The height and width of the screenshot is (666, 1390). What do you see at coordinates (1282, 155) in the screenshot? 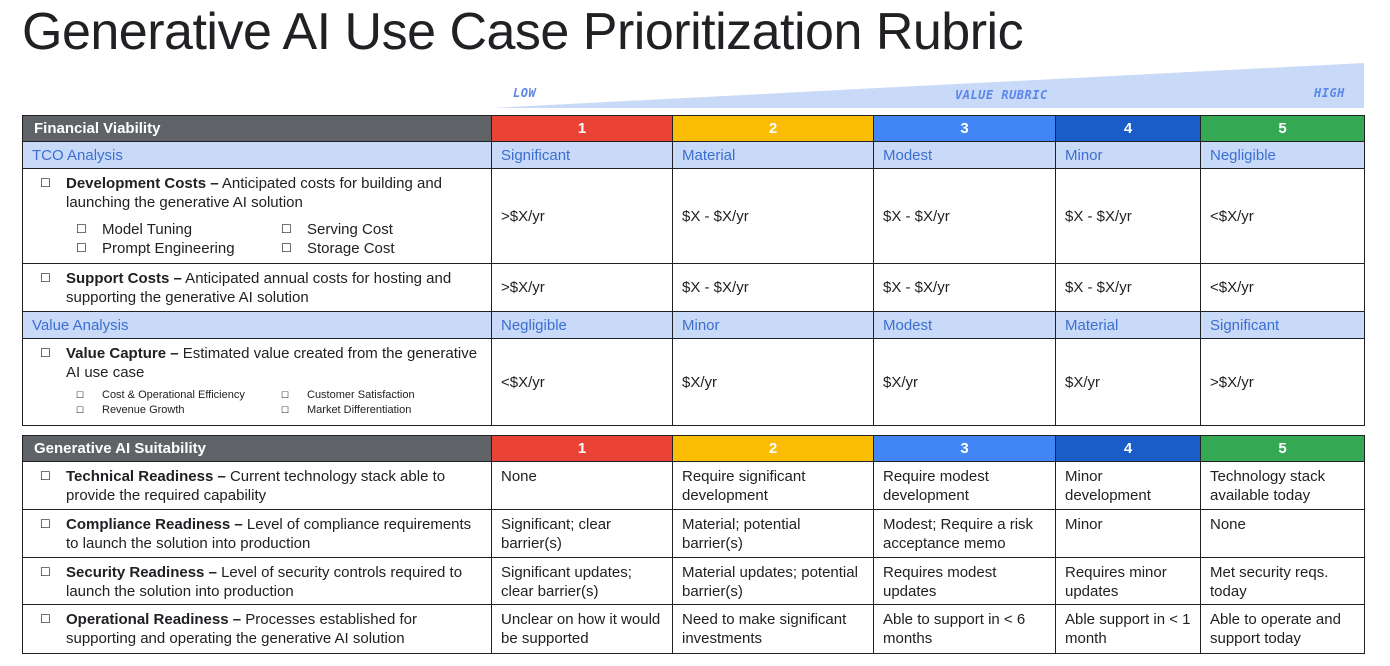
I see `tco-level-5: Negligible` at bounding box center [1282, 155].